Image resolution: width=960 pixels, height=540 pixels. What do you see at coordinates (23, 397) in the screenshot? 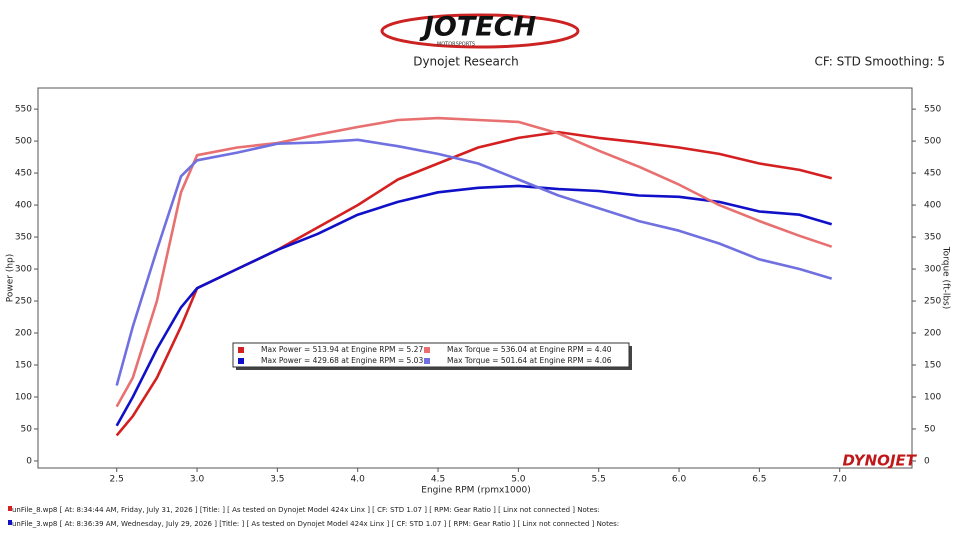
I see `y-tick-label: 100` at bounding box center [23, 397].